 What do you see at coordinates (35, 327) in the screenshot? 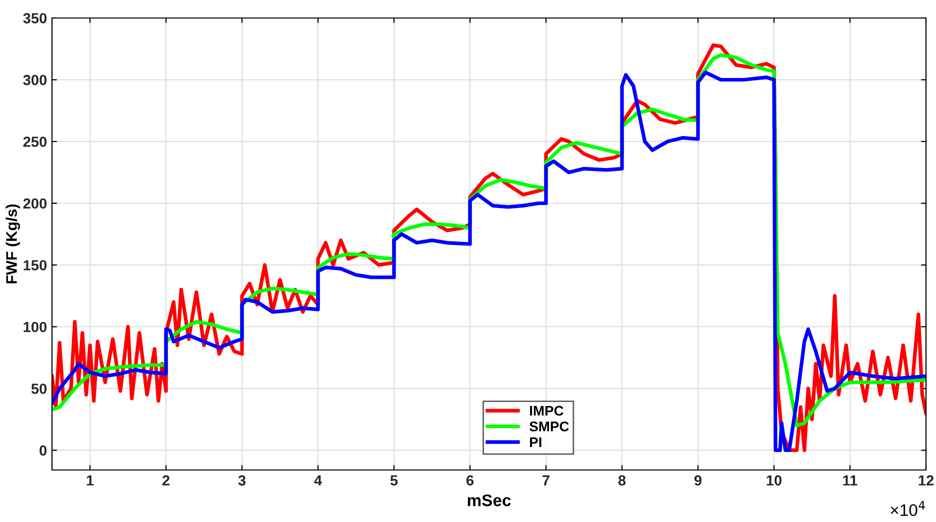
I see `y-tick-label: 100` at bounding box center [35, 327].